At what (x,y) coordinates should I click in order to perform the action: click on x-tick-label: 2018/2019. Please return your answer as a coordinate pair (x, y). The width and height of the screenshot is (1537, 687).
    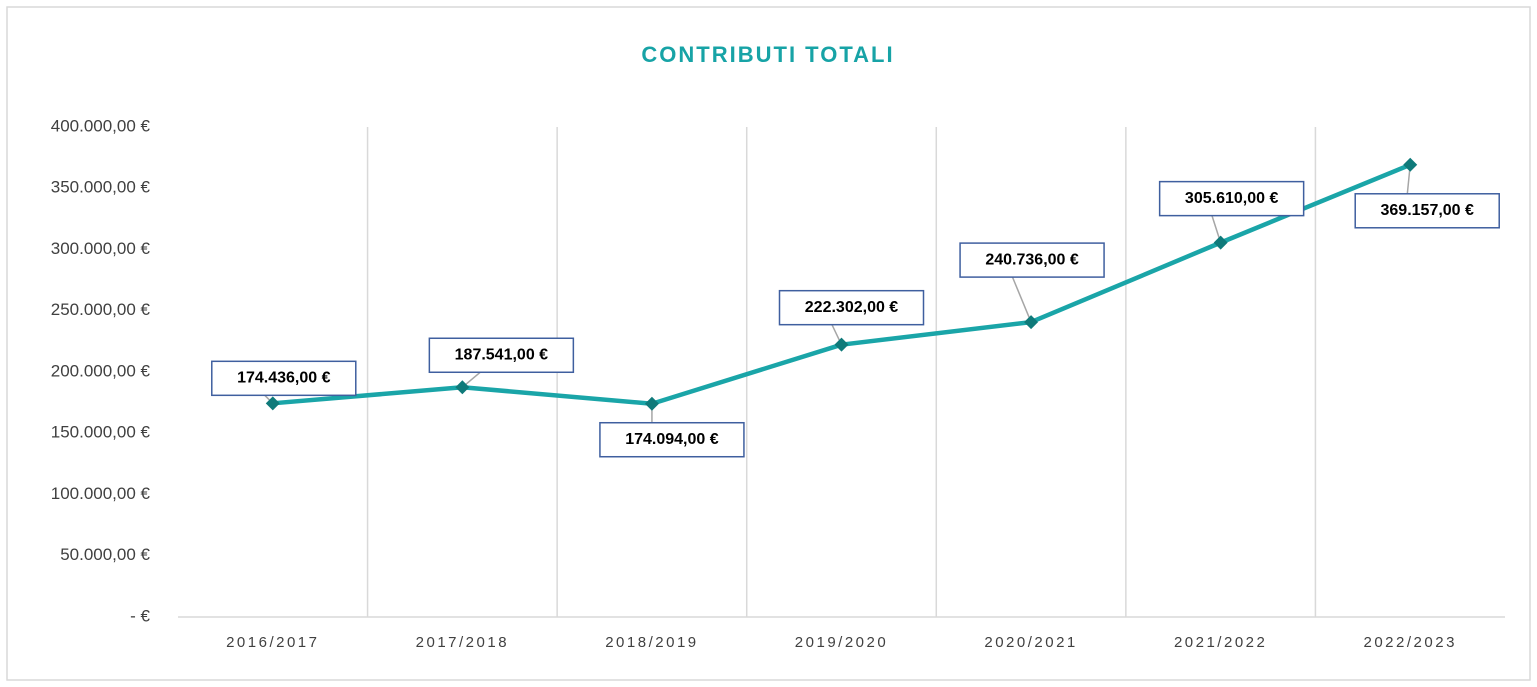
    Looking at the image, I should click on (651, 642).